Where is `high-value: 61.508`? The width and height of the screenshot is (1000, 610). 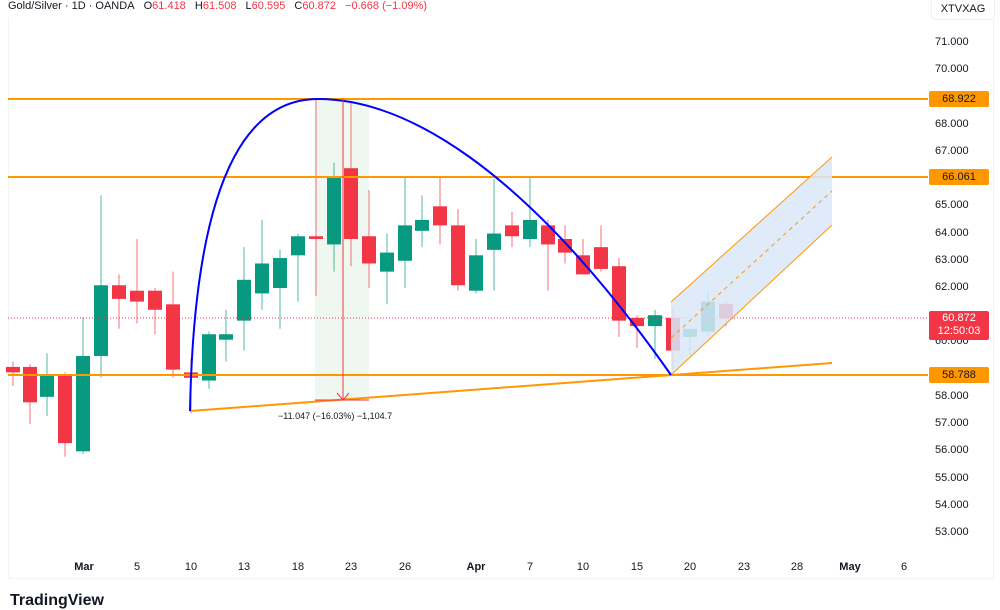 high-value: 61.508 is located at coordinates (219, 6).